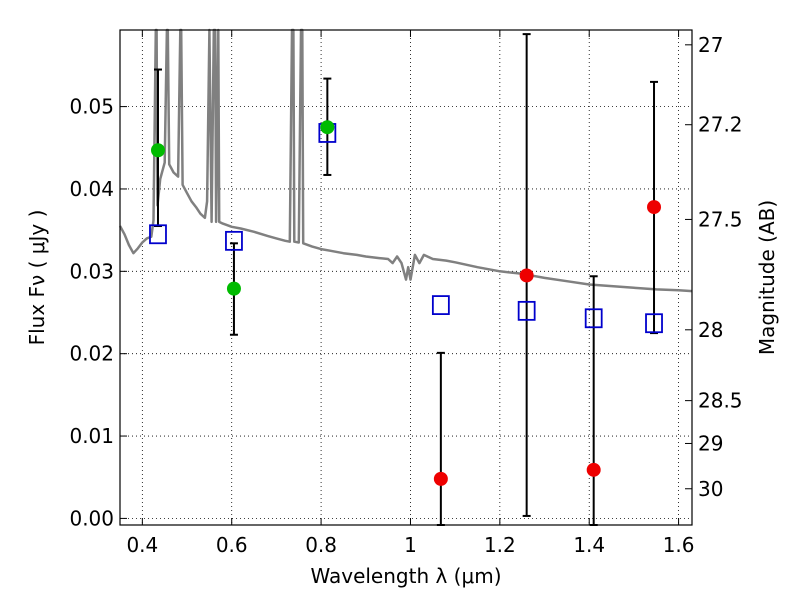 The image size is (800, 600). What do you see at coordinates (37, 278) in the screenshot?
I see `y-axis-label: Flux Fν ( μJy )` at bounding box center [37, 278].